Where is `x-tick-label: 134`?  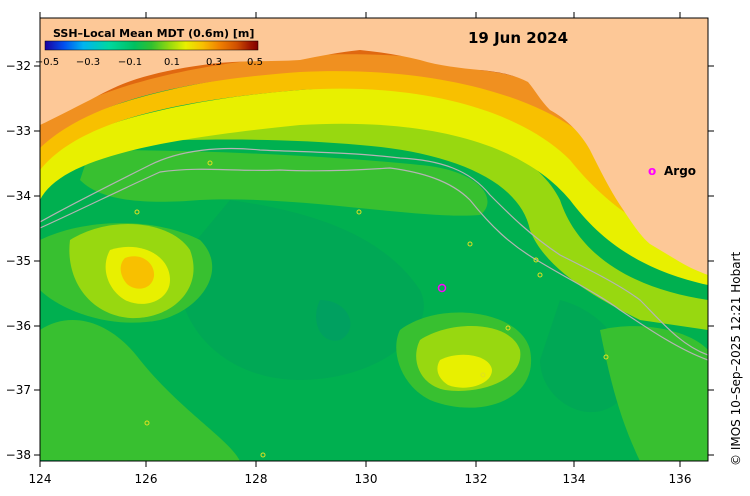
x-tick-label: 134 is located at coordinates (574, 479).